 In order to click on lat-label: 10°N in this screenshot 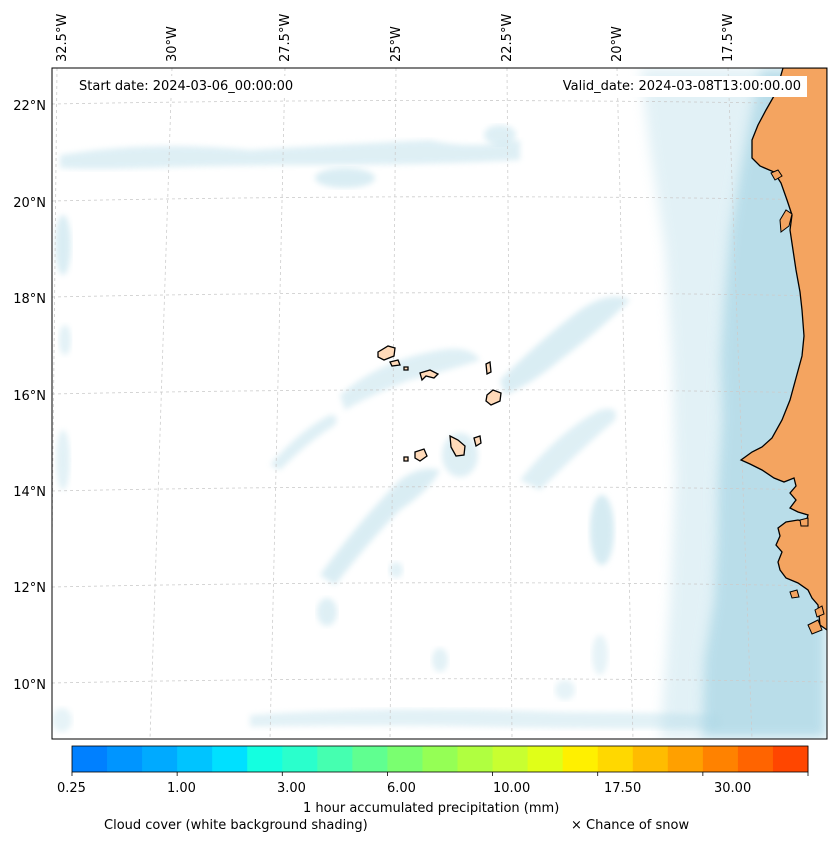, I will do `click(29, 685)`.